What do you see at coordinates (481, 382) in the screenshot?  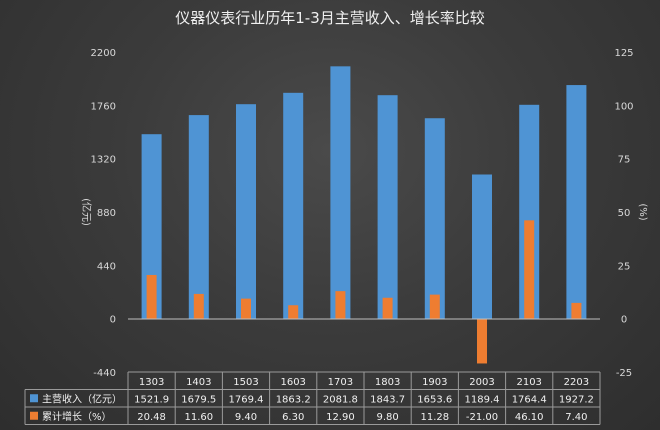 I see `x-tick-label: 2003` at bounding box center [481, 382].